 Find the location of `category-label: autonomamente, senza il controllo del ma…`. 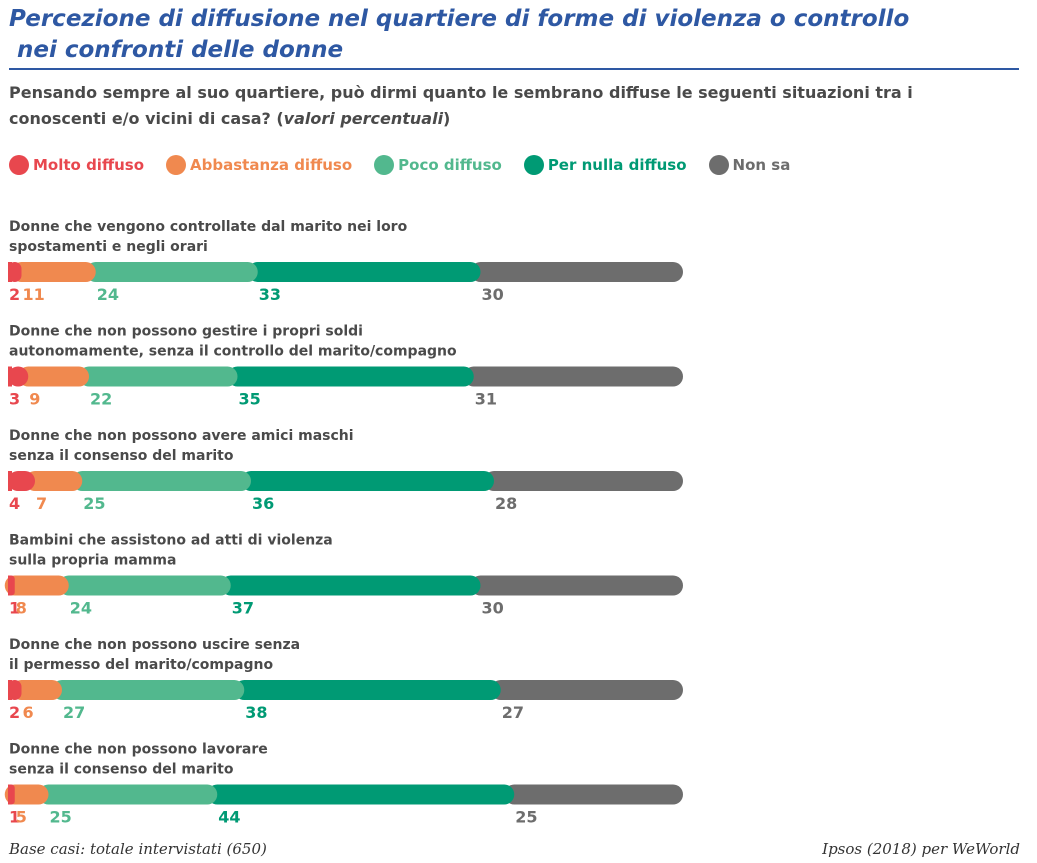

category-label: autonomamente, senza il controllo del ma… is located at coordinates (233, 352).